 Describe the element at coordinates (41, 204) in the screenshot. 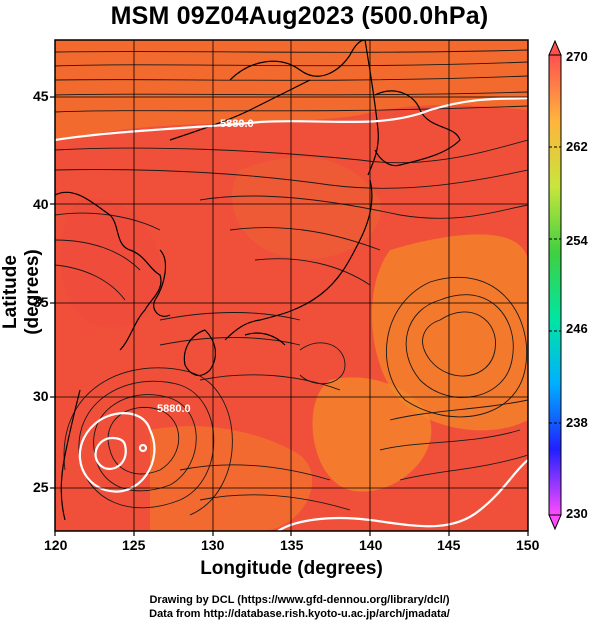

I see `y-tick-40: 40` at that location.